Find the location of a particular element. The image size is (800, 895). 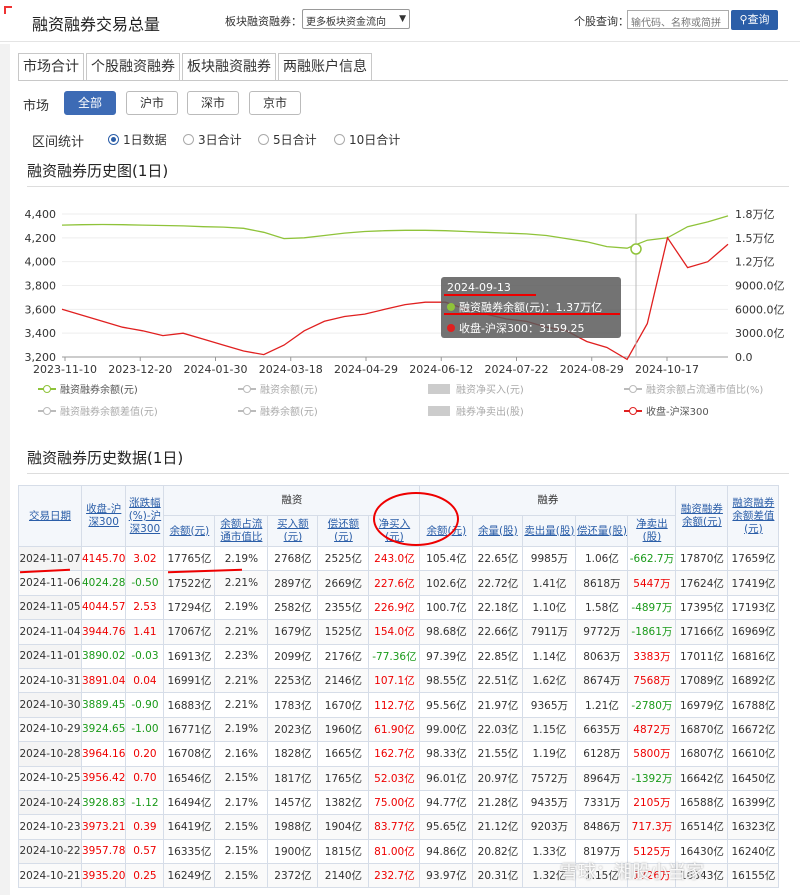

tab-stock-margin: 个股融资融券 is located at coordinates (133, 66).